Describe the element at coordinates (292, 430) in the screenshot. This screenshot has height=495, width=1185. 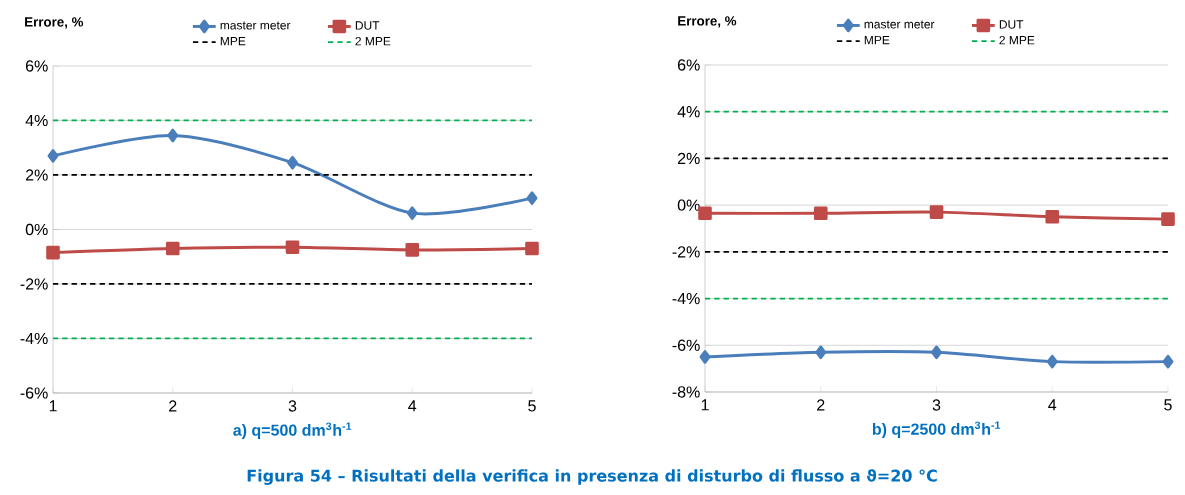
I see `text: a) q=500 dm$^{3}$h$^{-1}$` at that location.